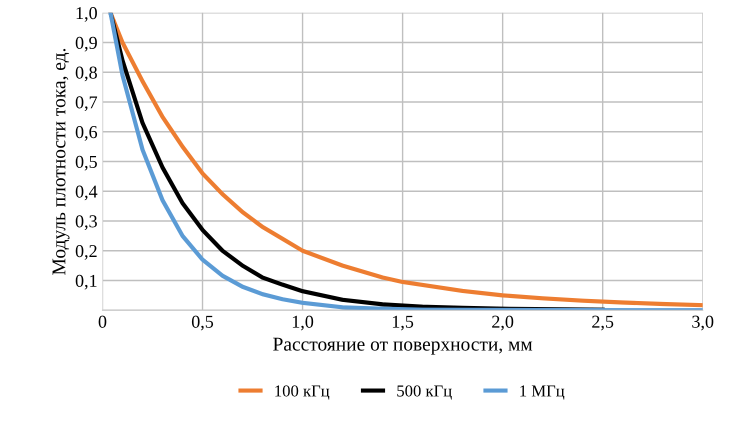 The image size is (732, 425). I want to click on y-tick-label: 0,8, so click(86, 74).